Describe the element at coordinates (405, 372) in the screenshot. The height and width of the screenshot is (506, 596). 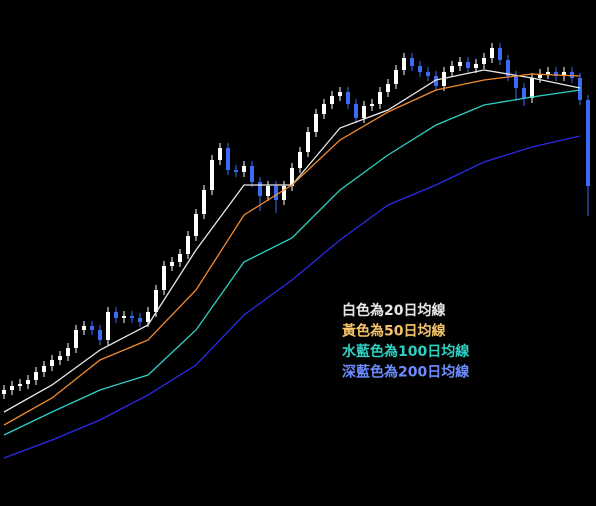
I see `legend-entry: 深藍色為200日均線` at that location.